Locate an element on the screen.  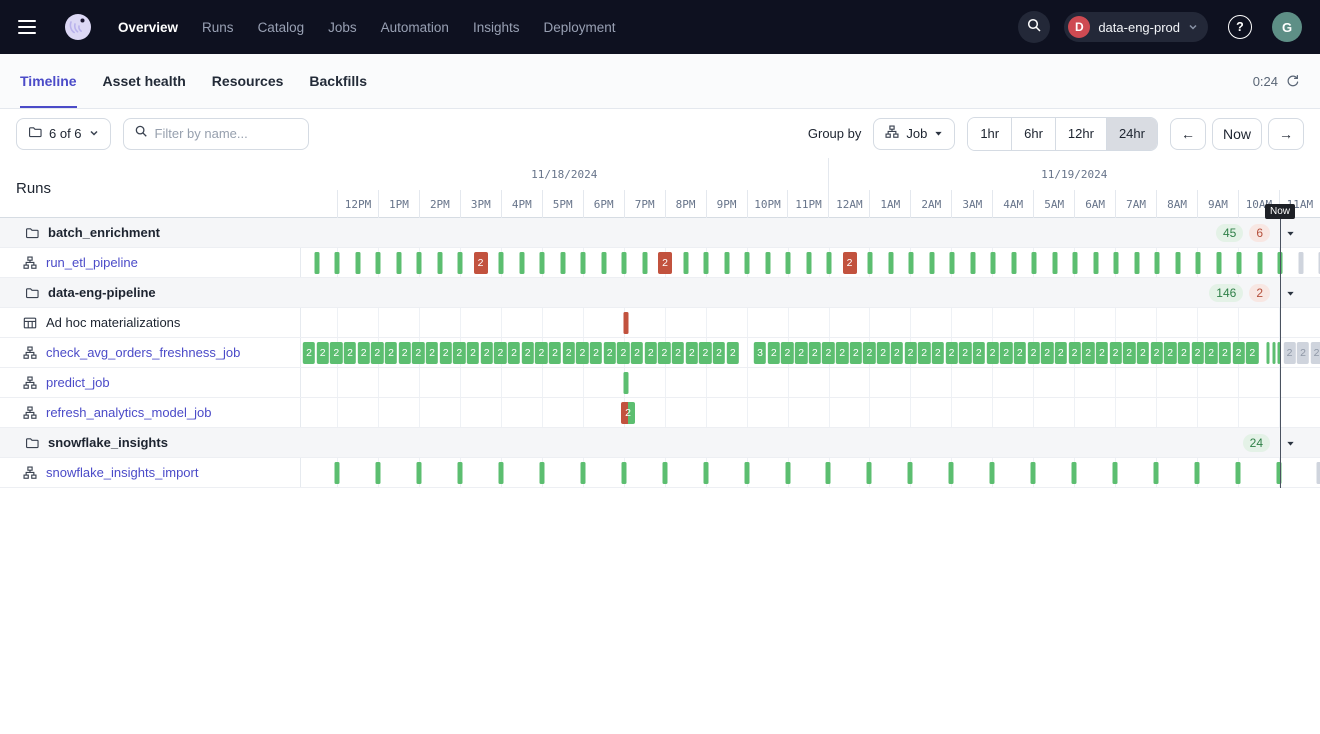
run-marker: 3 is located at coordinates (760, 353).